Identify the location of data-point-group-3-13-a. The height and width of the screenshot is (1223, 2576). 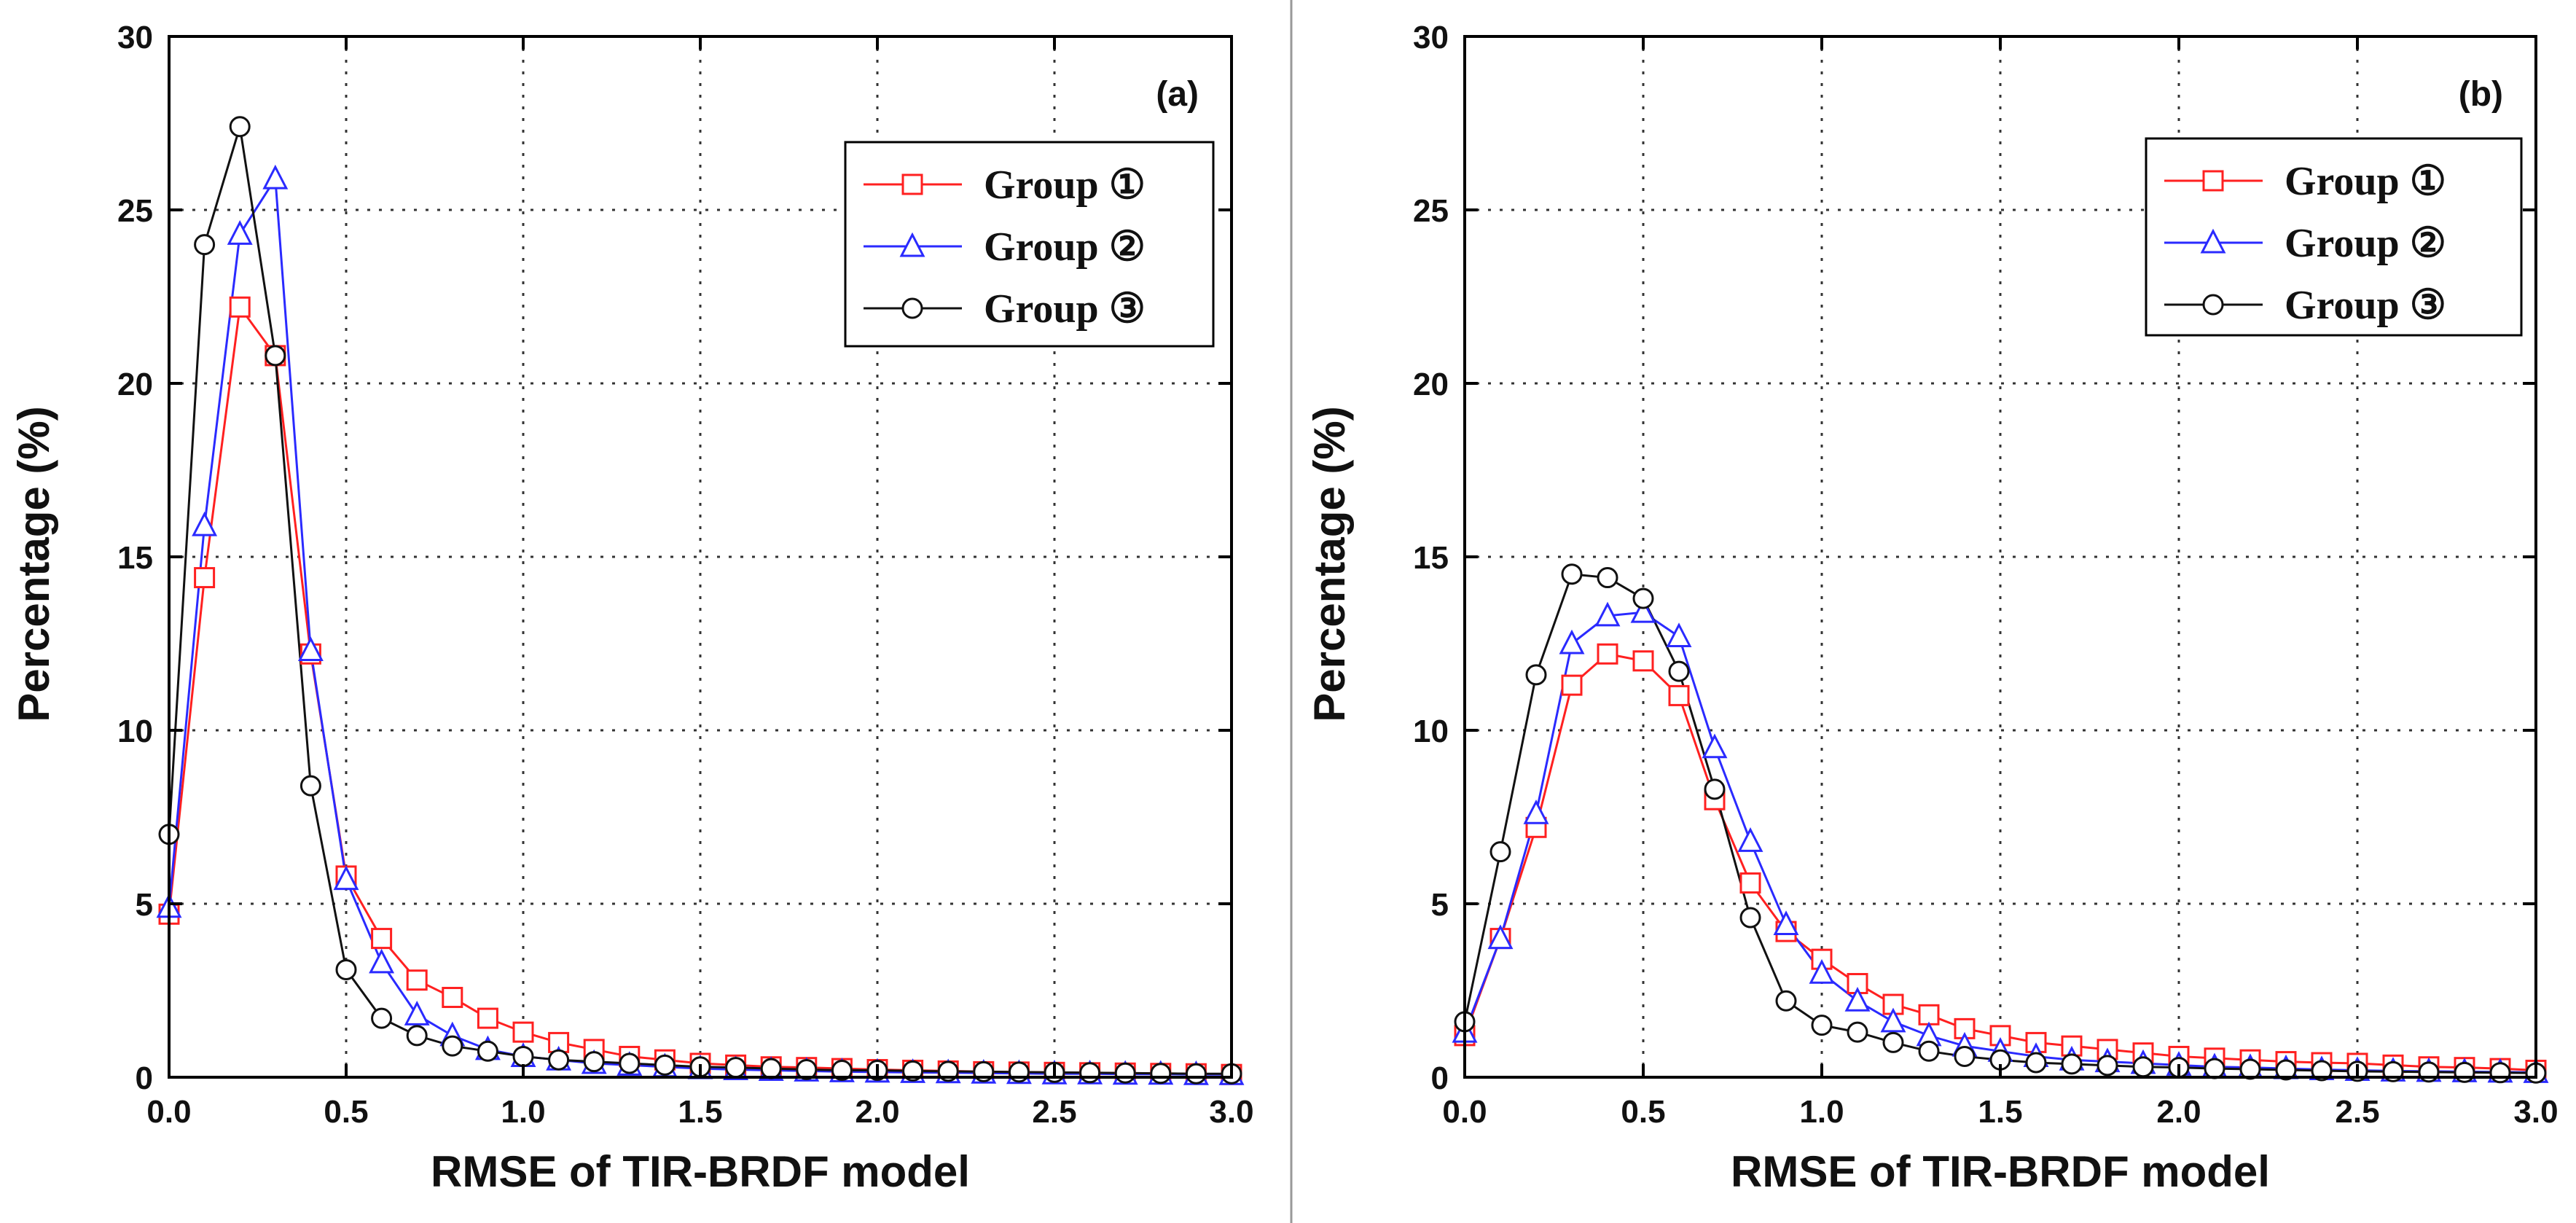
(630, 1063).